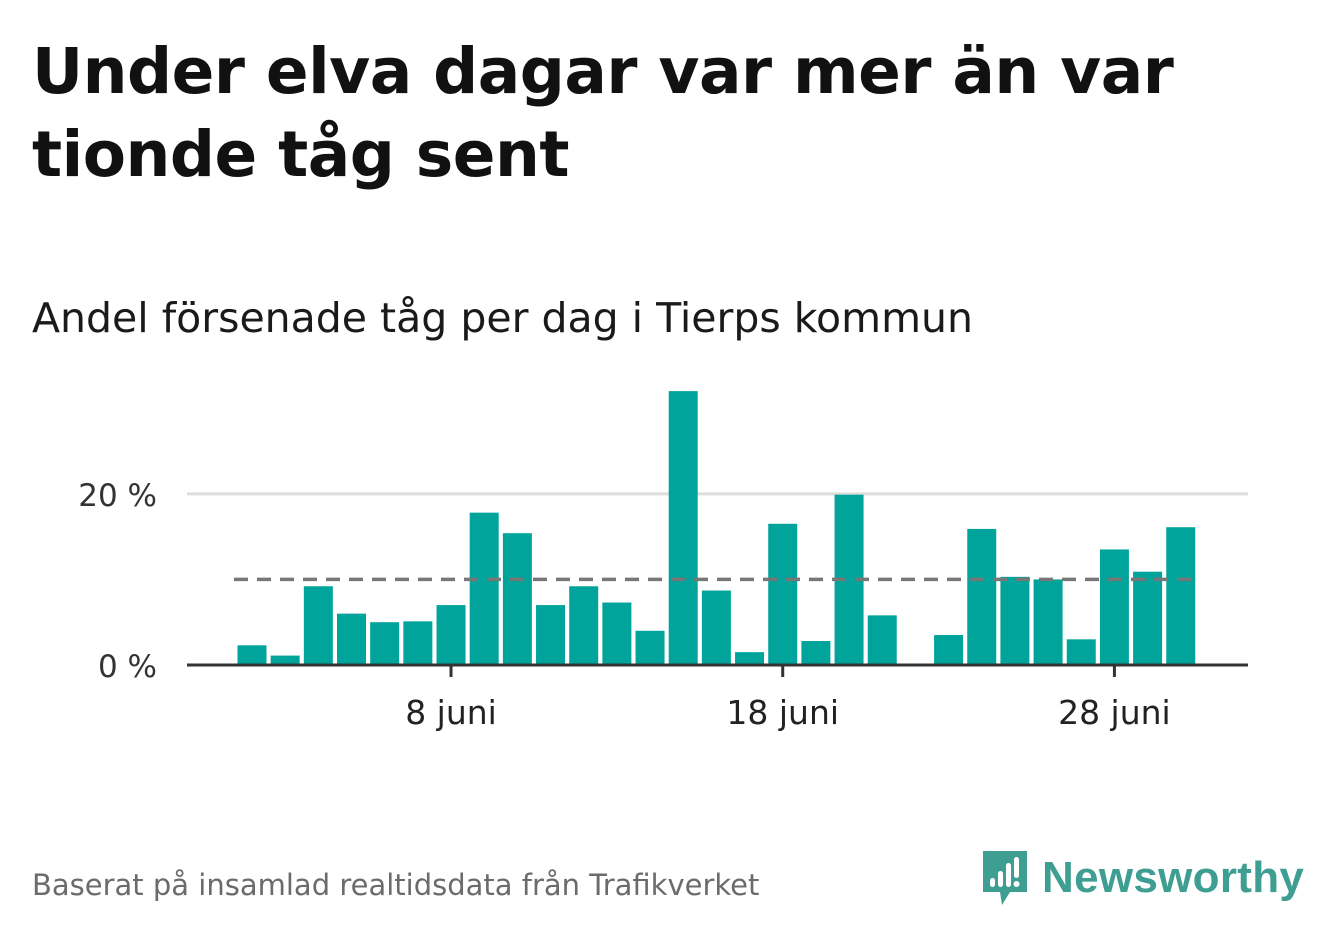 Image resolution: width=1322 pixels, height=939 pixels. What do you see at coordinates (127, 667) in the screenshot?
I see `y-tick-label: 0 %` at bounding box center [127, 667].